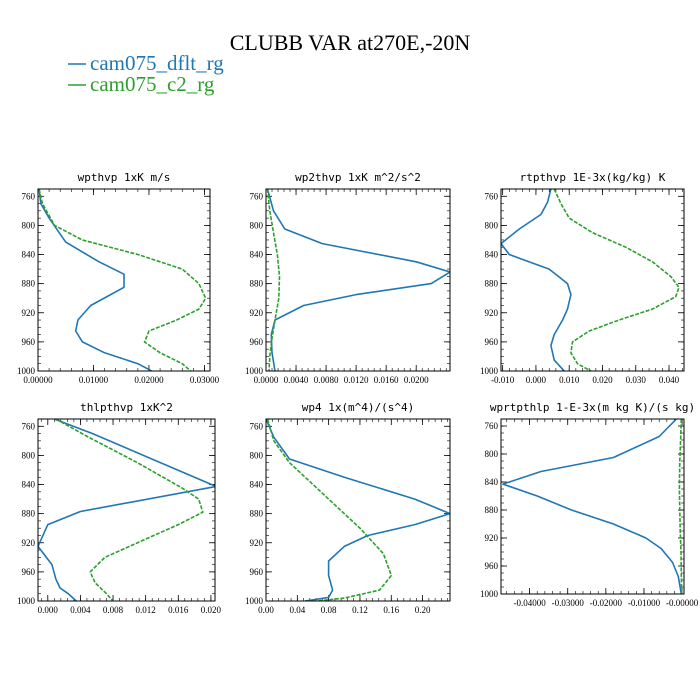  Describe the element at coordinates (592, 407) in the screenshot. I see `panel-title: wprtpthlp 1-E-3x(m kg K)/(s kg)` at that location.